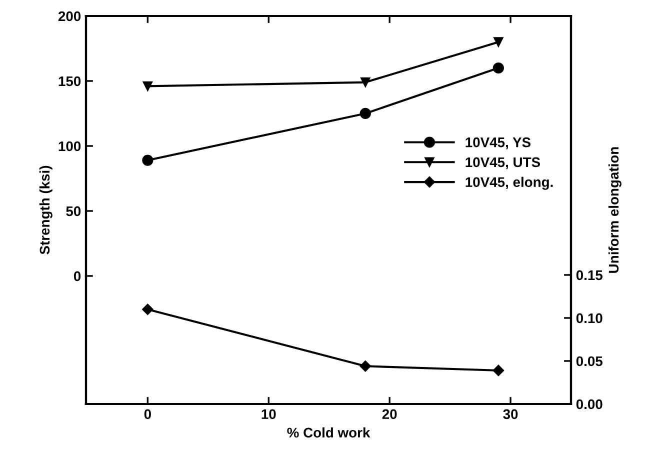 This screenshot has width=655, height=451. Describe the element at coordinates (73, 211) in the screenshot. I see `y-tick-label: 50` at that location.